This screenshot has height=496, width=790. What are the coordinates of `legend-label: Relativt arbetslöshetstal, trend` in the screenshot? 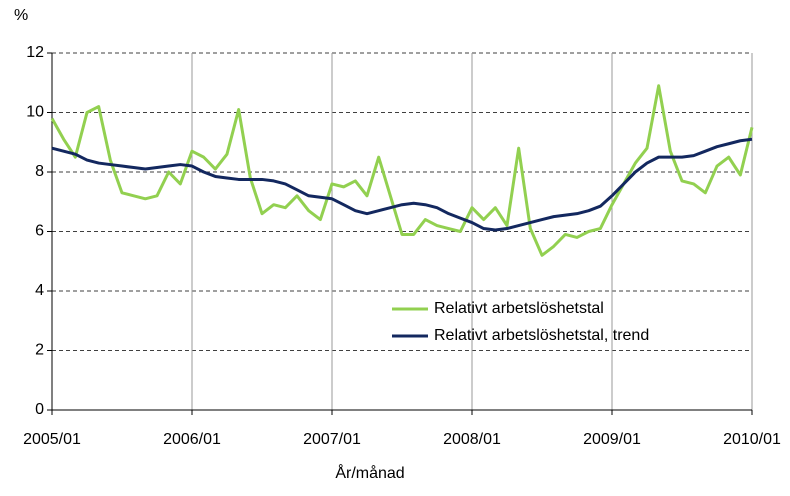 It's located at (541, 335).